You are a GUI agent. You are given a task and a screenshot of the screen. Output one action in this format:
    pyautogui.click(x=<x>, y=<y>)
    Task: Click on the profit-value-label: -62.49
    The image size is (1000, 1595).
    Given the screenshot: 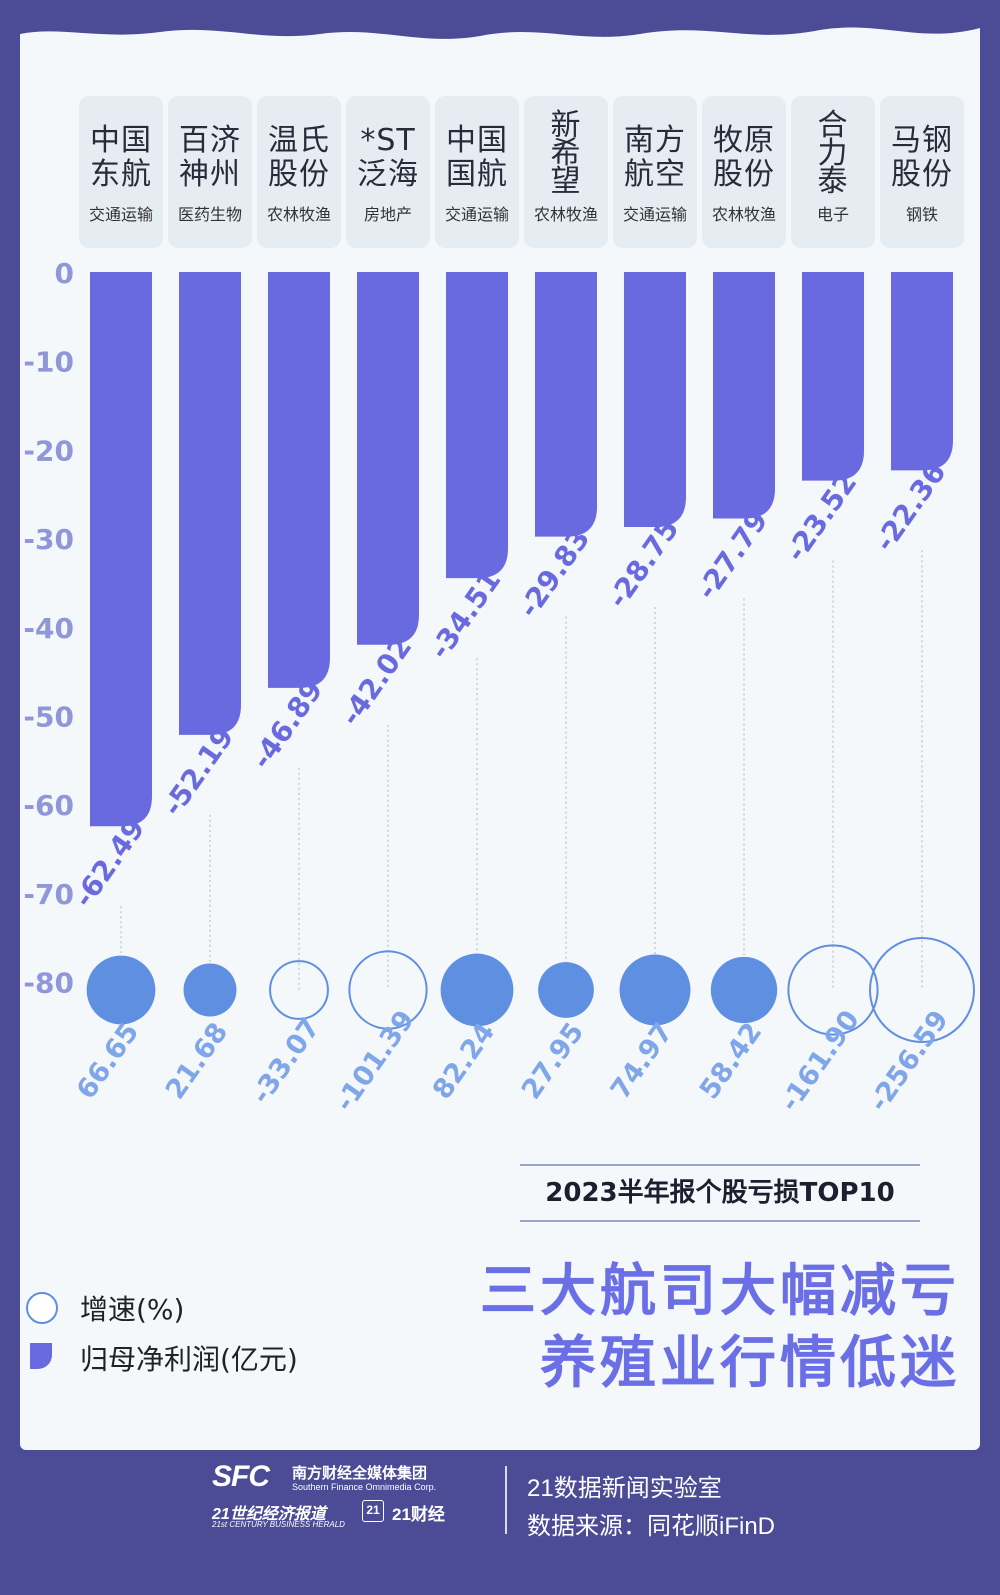 What is the action you would take?
    pyautogui.click(x=109, y=862)
    